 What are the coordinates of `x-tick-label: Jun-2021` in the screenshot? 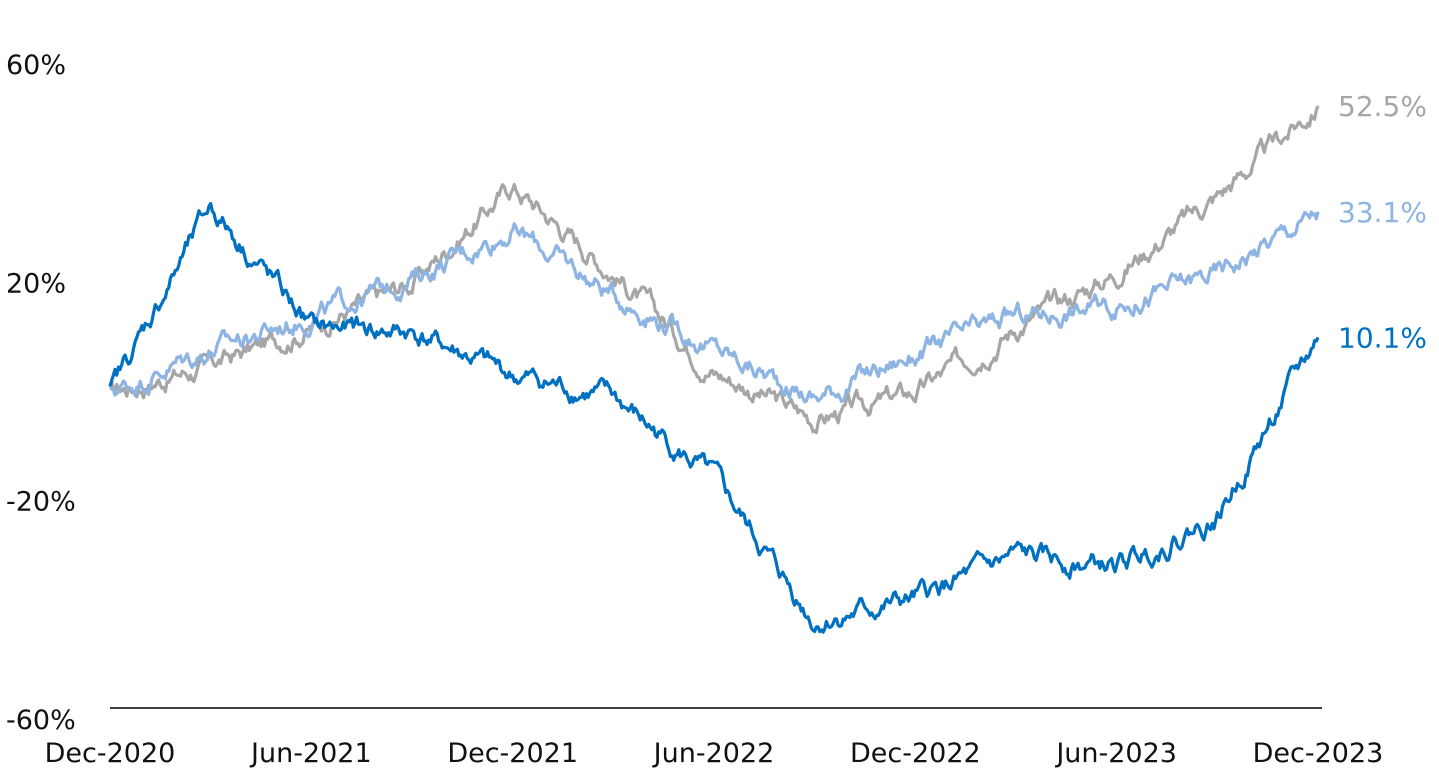 It's located at (310, 753).